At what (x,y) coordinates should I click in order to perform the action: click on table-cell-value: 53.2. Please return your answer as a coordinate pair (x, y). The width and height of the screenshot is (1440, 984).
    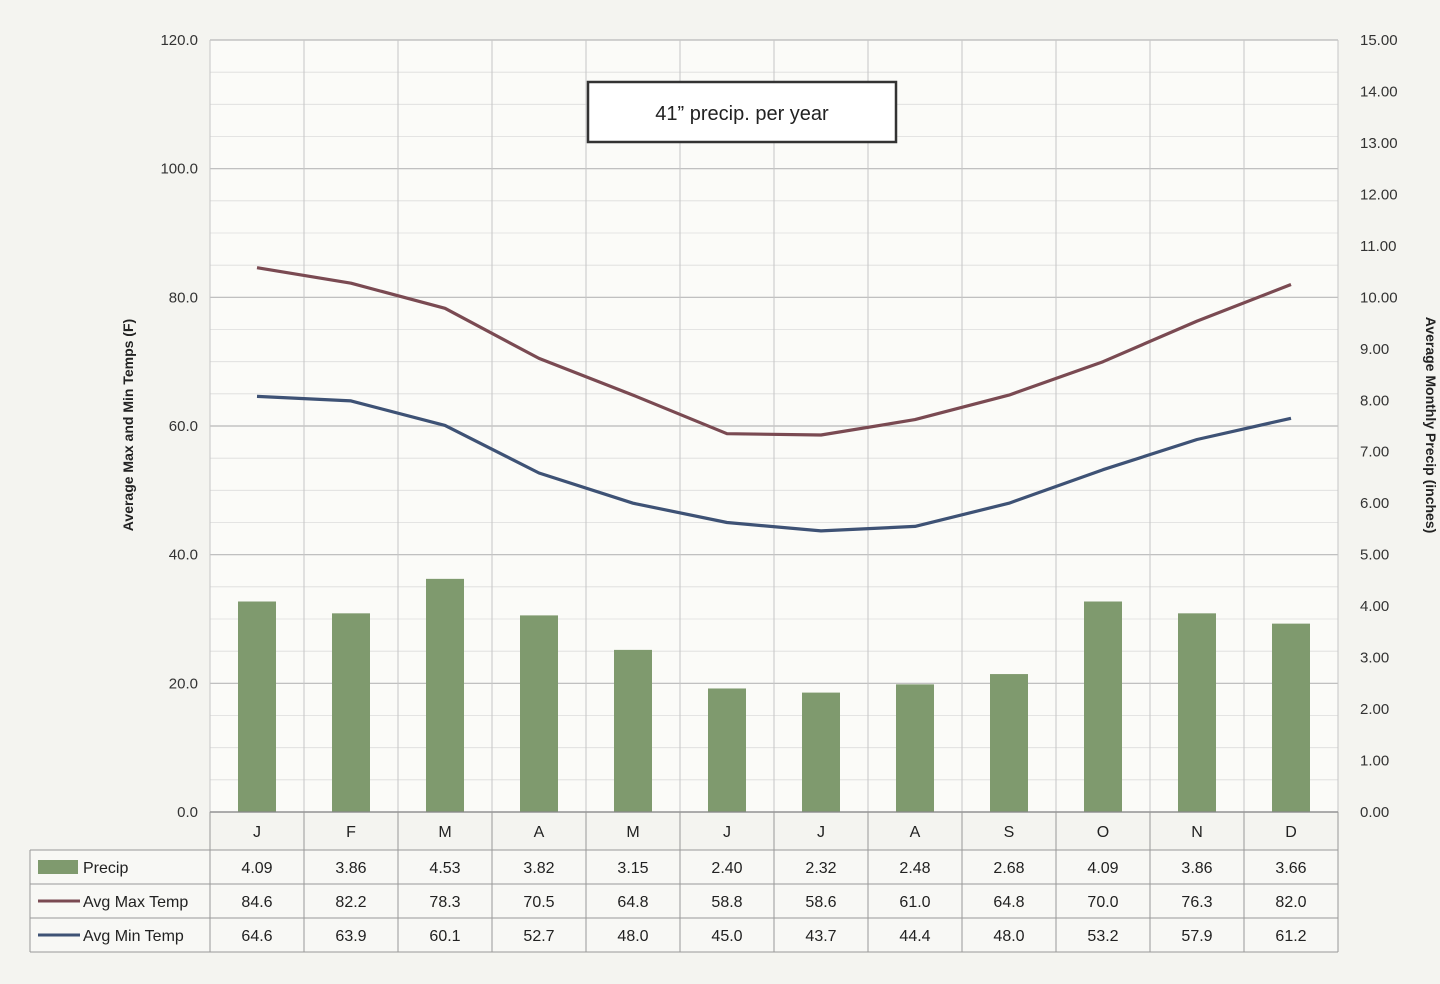
    Looking at the image, I should click on (1102, 936).